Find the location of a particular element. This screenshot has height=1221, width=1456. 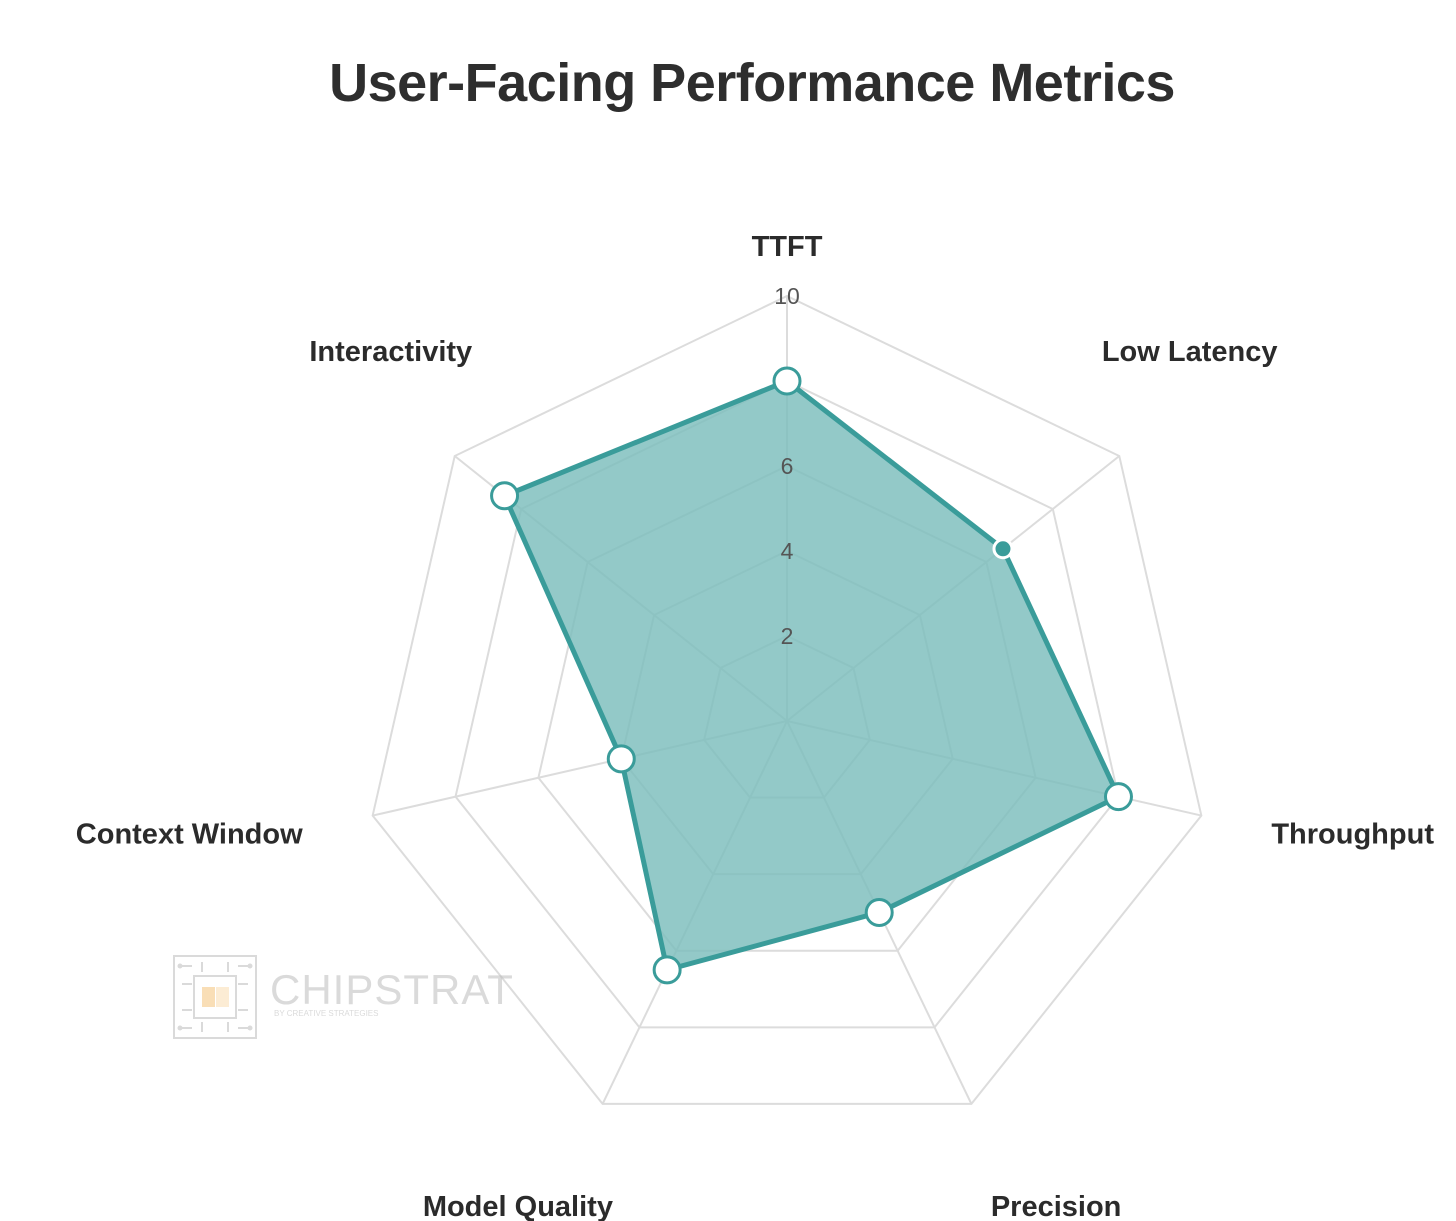

chip-logo-icon is located at coordinates (215, 997).